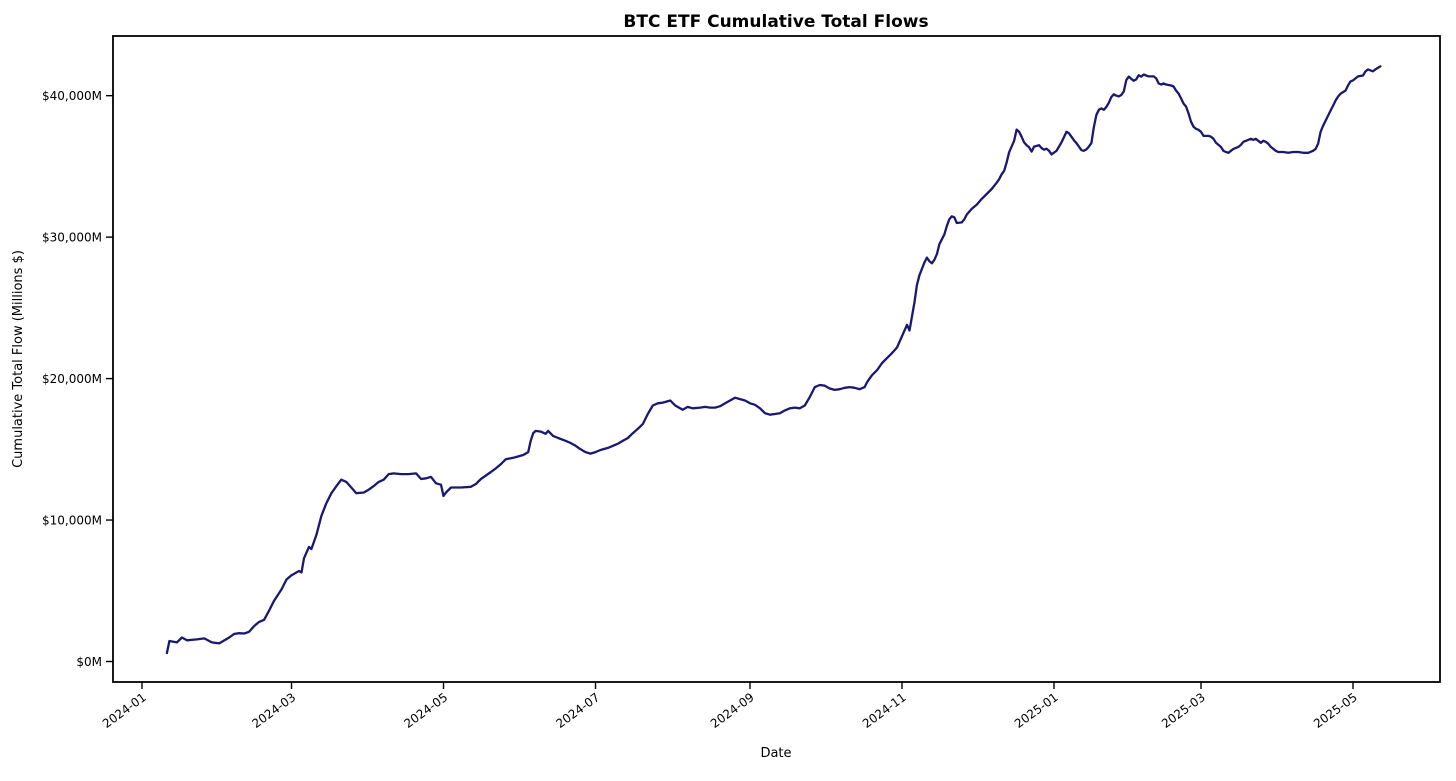 This screenshot has width=1456, height=781. I want to click on x-axis-label: Date, so click(775, 753).